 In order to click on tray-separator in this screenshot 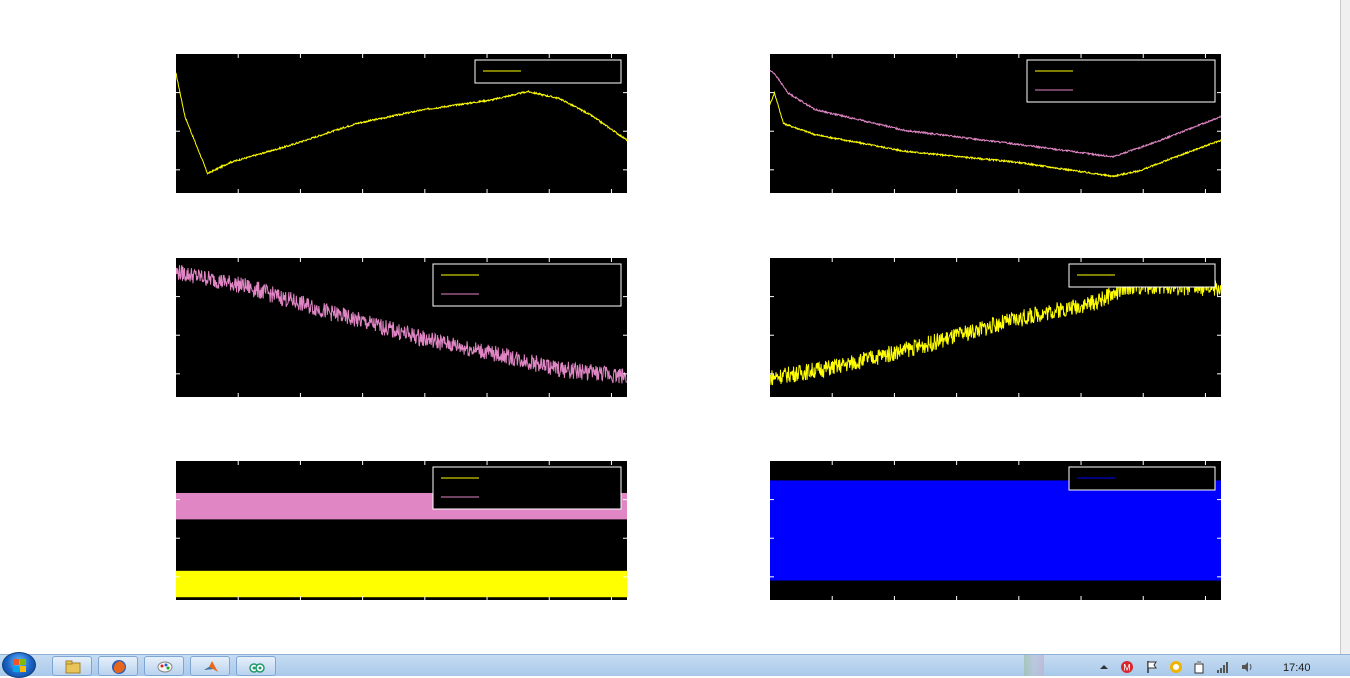, I will do `click(1034, 665)`.